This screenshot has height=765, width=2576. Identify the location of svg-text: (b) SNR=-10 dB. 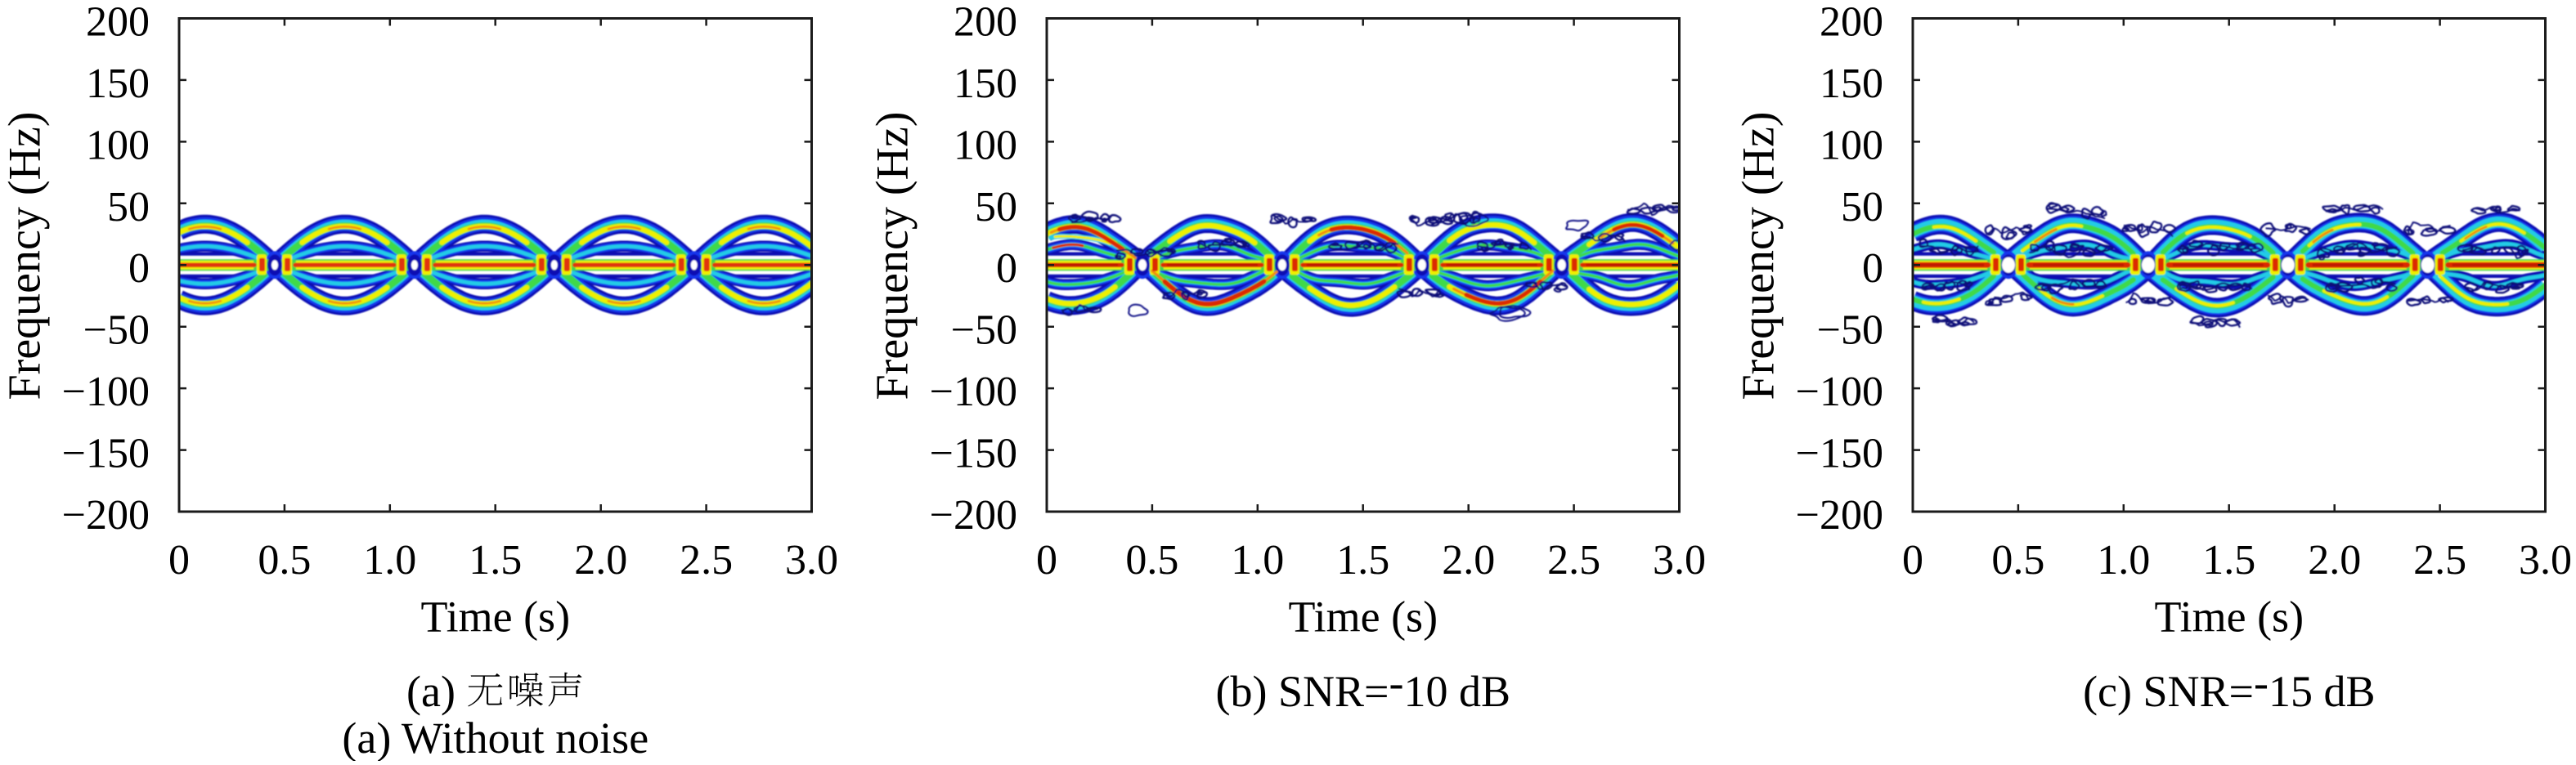
(1363, 687).